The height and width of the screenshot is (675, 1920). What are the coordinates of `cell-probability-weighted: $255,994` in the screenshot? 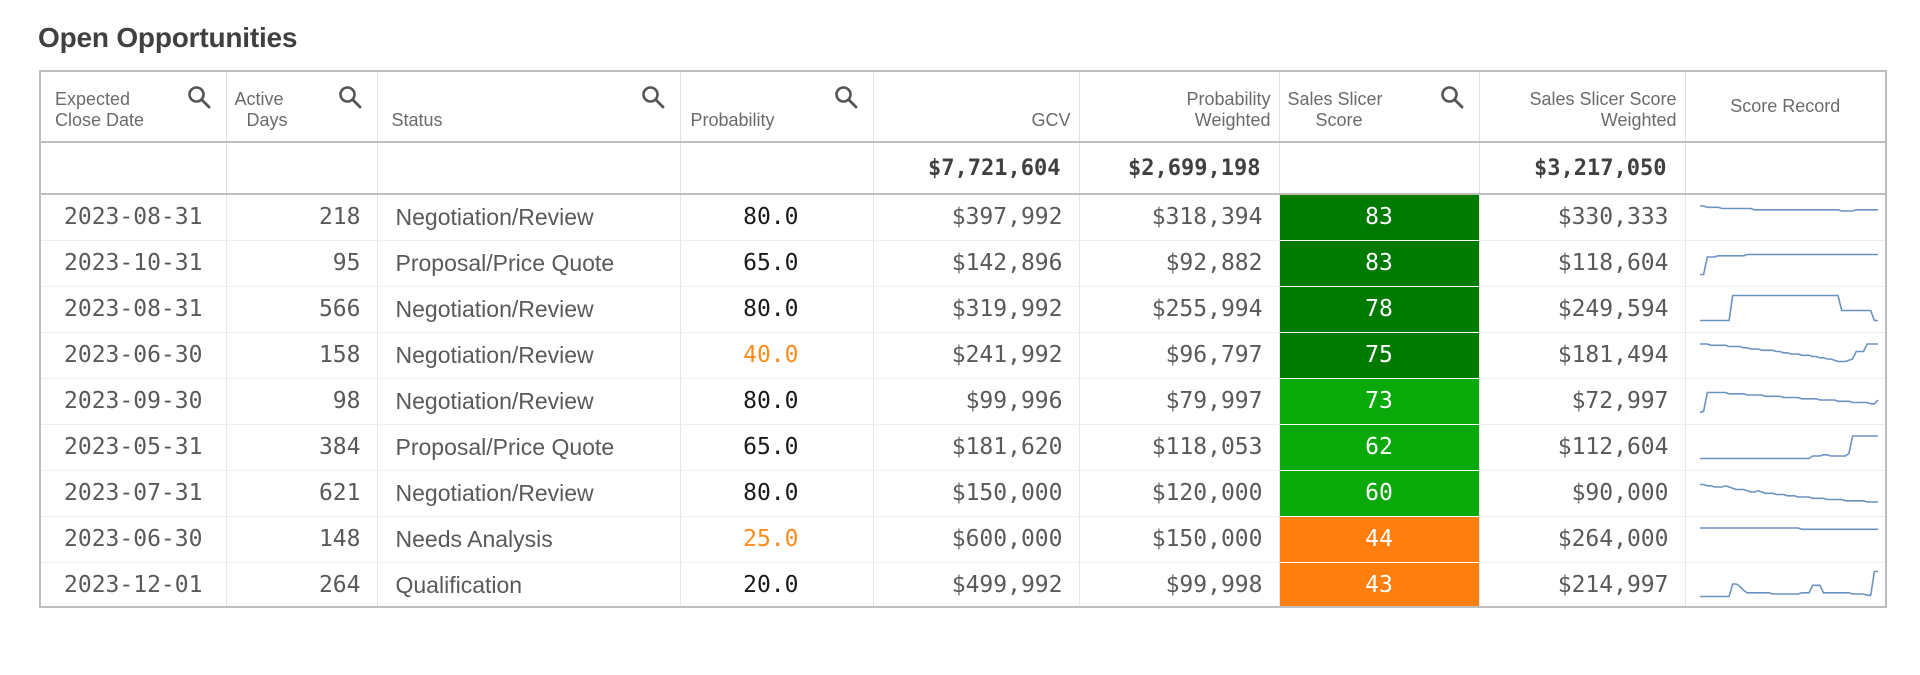 It's located at (1179, 309).